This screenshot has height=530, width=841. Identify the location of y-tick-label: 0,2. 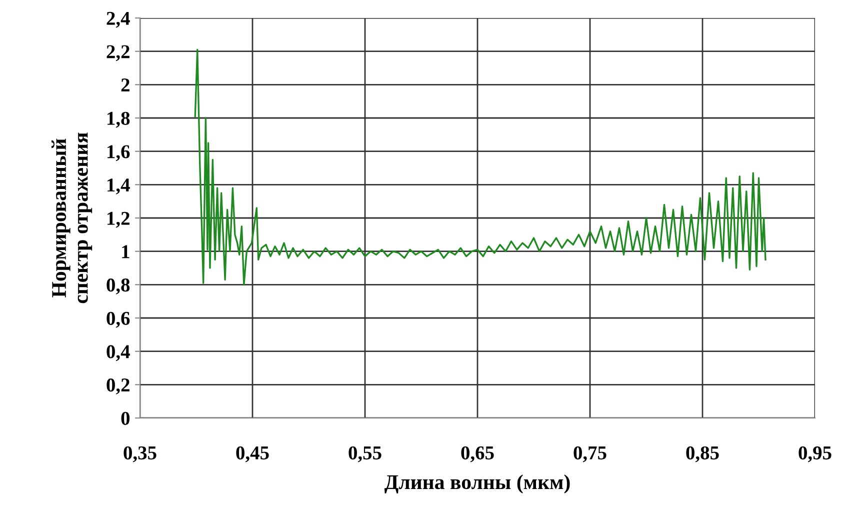
(118, 386).